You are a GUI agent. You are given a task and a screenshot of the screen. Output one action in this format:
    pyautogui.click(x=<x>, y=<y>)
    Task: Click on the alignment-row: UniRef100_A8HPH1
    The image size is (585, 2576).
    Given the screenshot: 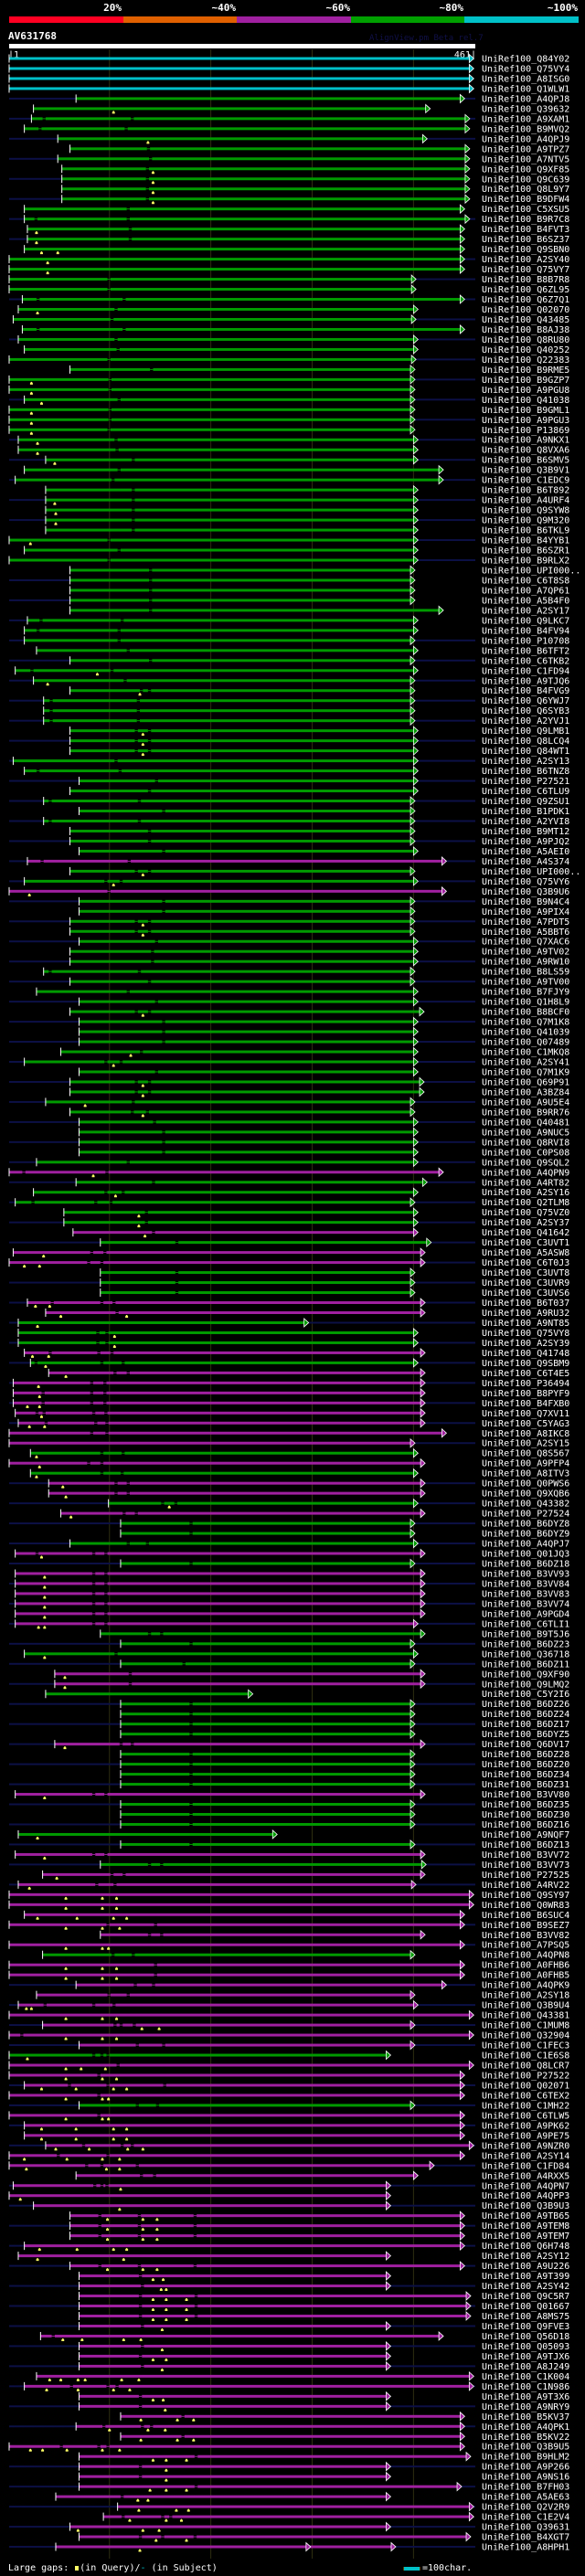 What is the action you would take?
    pyautogui.click(x=289, y=2547)
    